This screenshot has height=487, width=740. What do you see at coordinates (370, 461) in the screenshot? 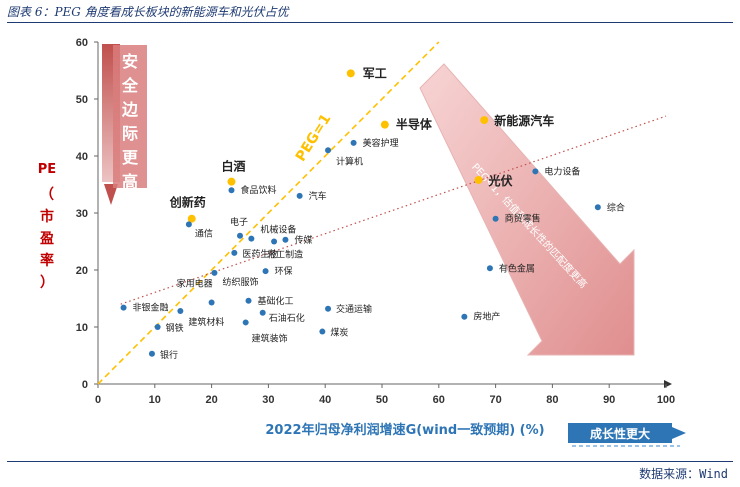
I see `bottom-divider` at bounding box center [370, 461].